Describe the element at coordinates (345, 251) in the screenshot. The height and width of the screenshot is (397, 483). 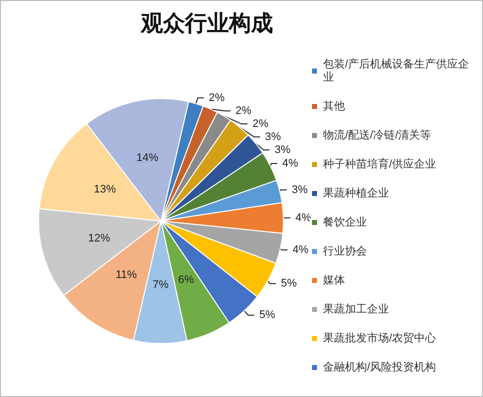
I see `legend-label: 行业协会` at that location.